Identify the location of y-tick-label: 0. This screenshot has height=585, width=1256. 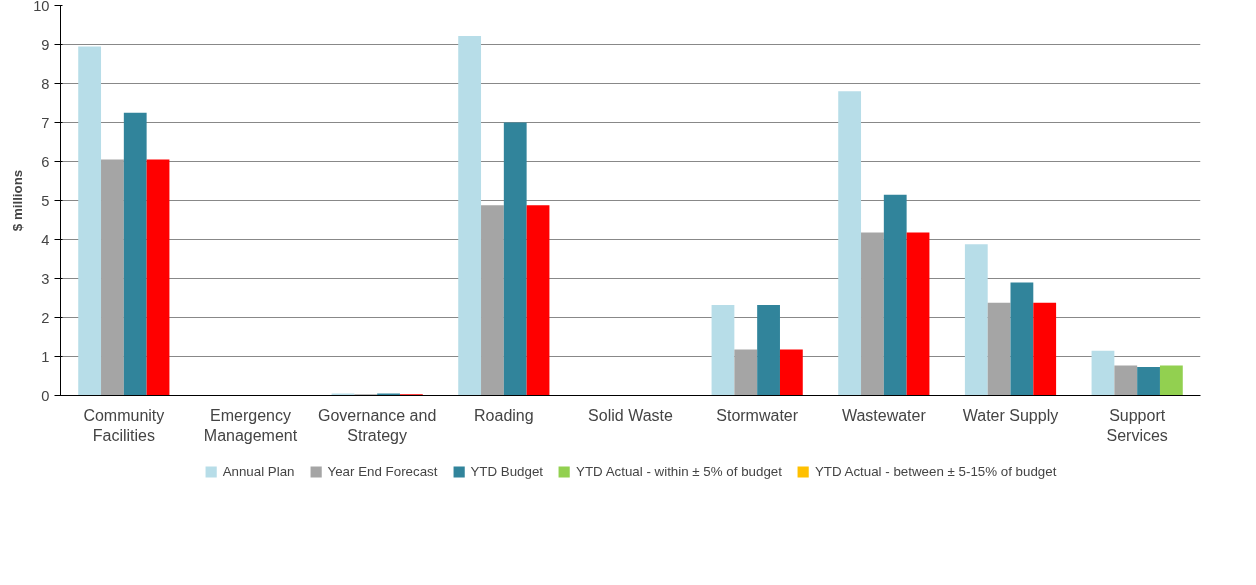
(45, 395).